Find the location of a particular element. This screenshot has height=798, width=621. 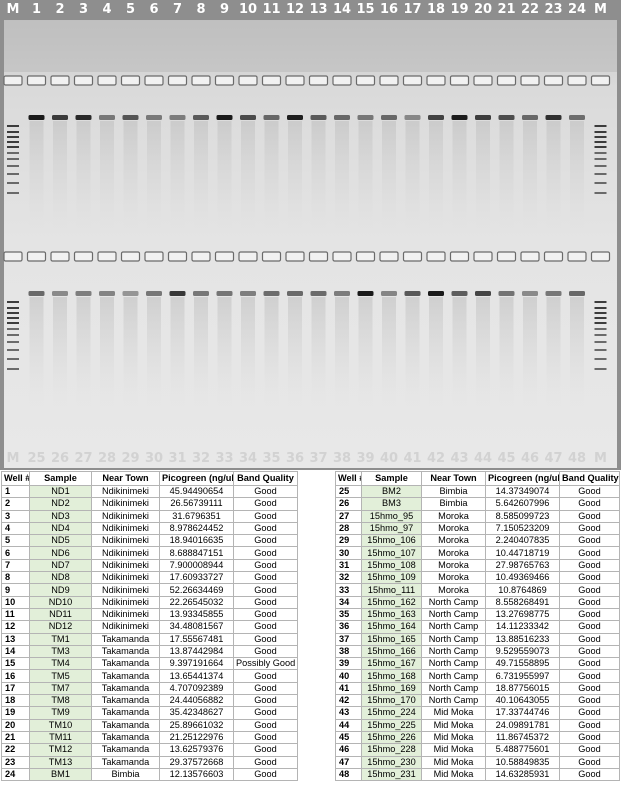

picogreen-cell: 10.8764869 is located at coordinates (522, 590).